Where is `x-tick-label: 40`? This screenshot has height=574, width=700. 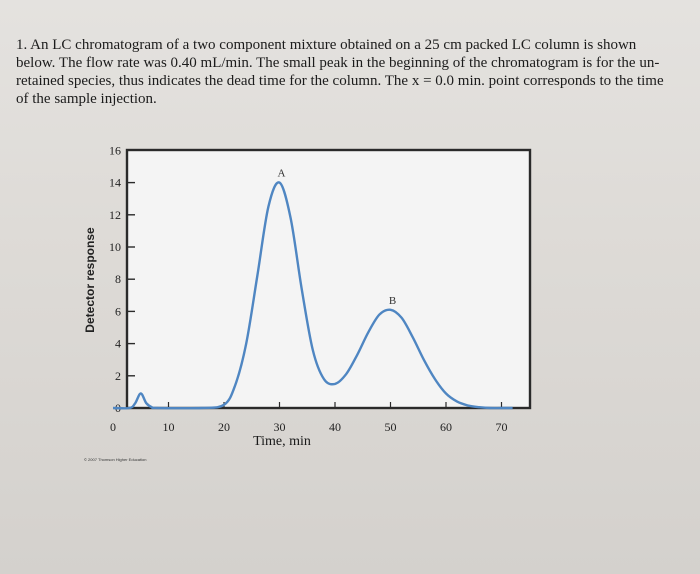
x-tick-label: 40 is located at coordinates (335, 427).